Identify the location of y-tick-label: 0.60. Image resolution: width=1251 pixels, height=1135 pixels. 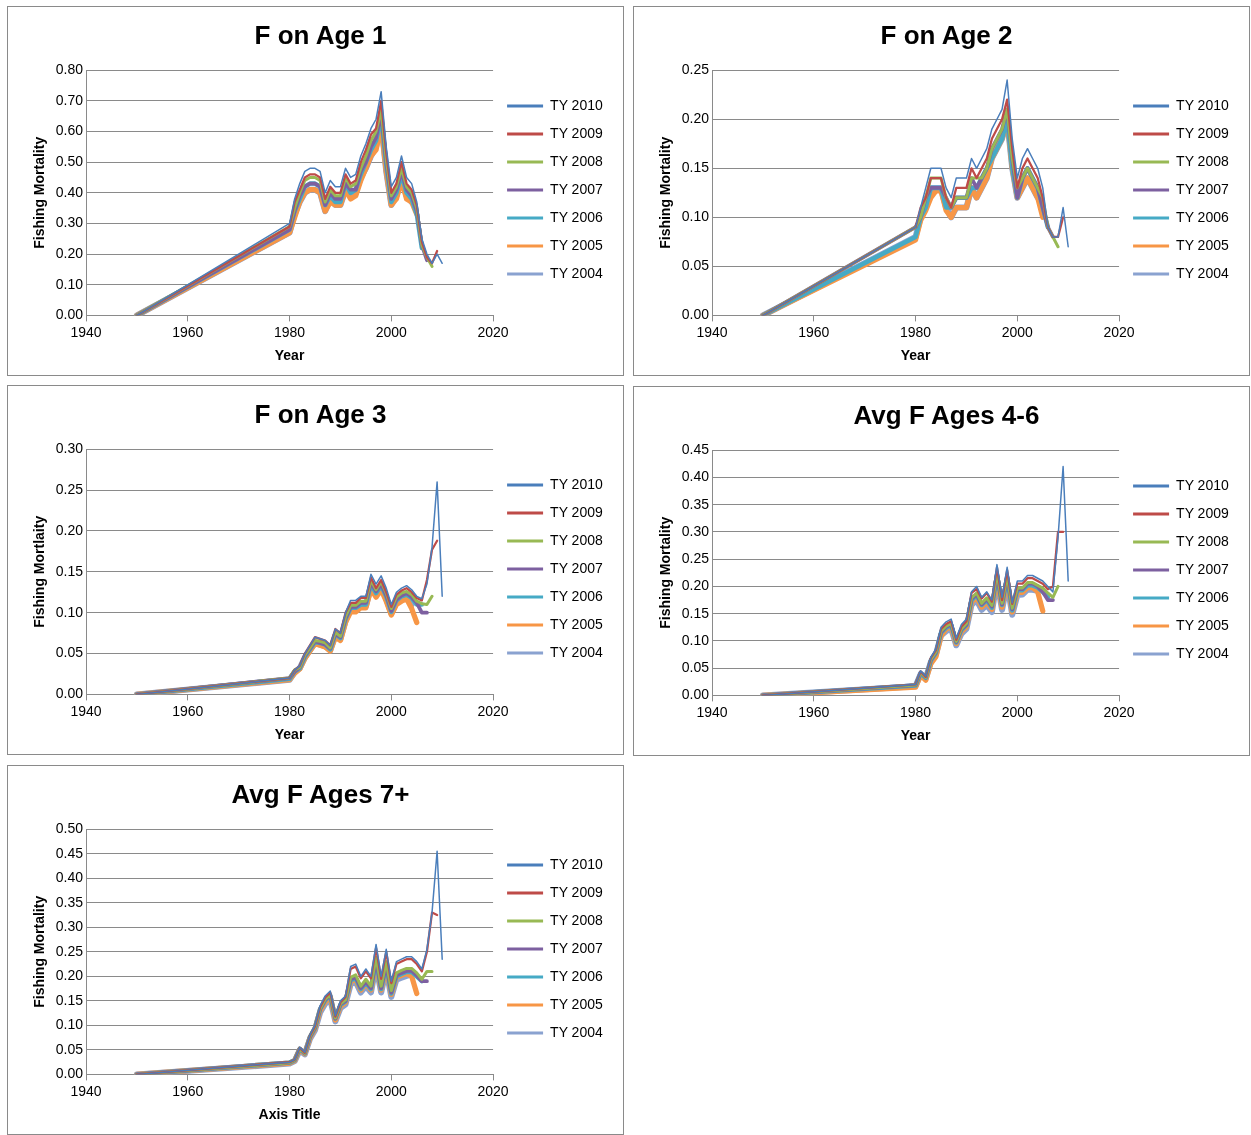
(69, 130).